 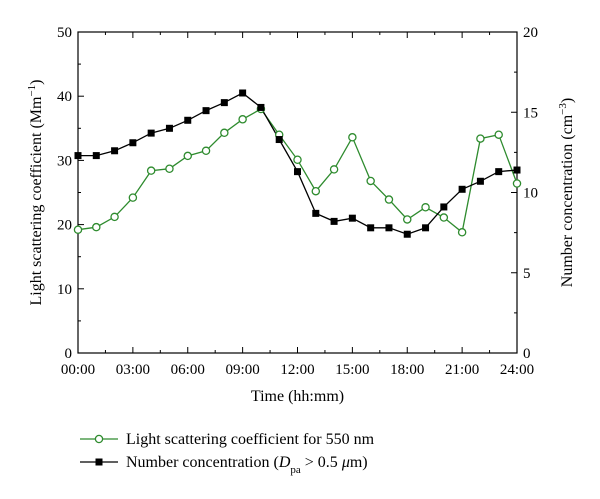 I want to click on legend-marker-square, so click(x=99, y=462).